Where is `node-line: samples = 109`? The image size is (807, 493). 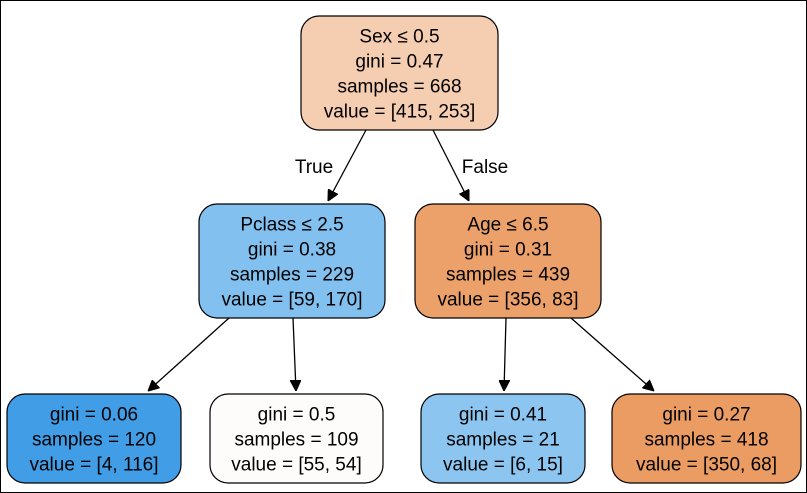 node-line: samples = 109 is located at coordinates (296, 440).